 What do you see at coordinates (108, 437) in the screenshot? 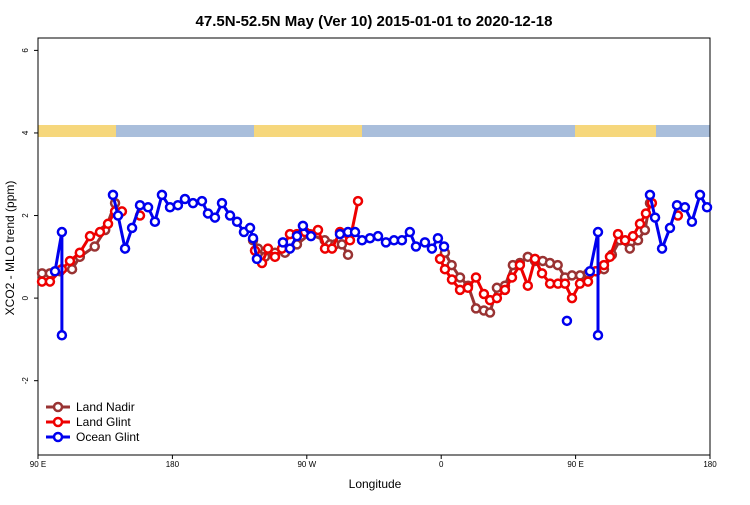
I see `legend-label: Ocean Glint` at bounding box center [108, 437].